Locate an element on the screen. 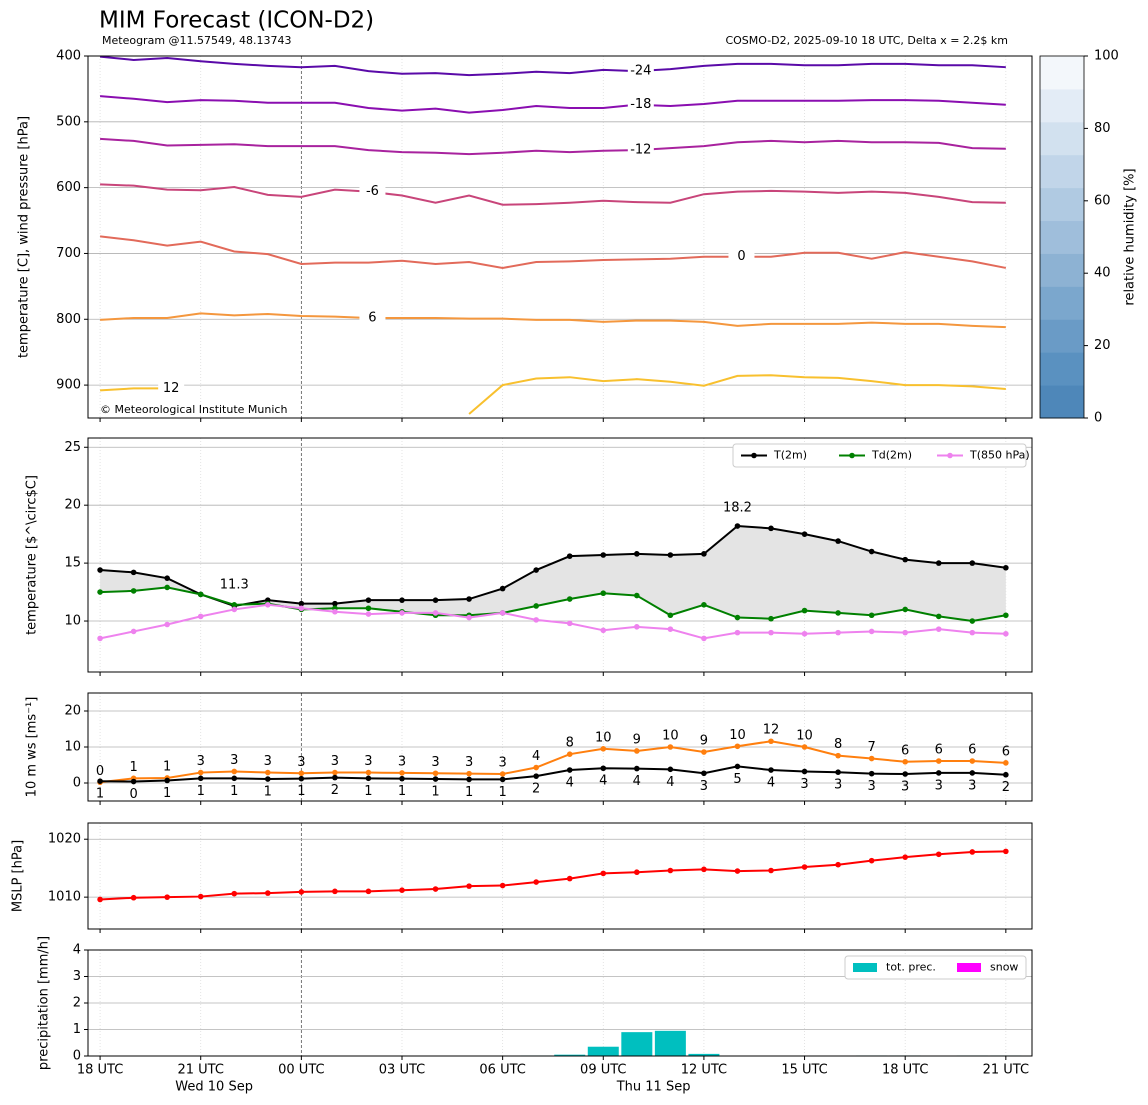 The width and height of the screenshot is (1148, 1105). y-tick-label: 800 is located at coordinates (68, 319).